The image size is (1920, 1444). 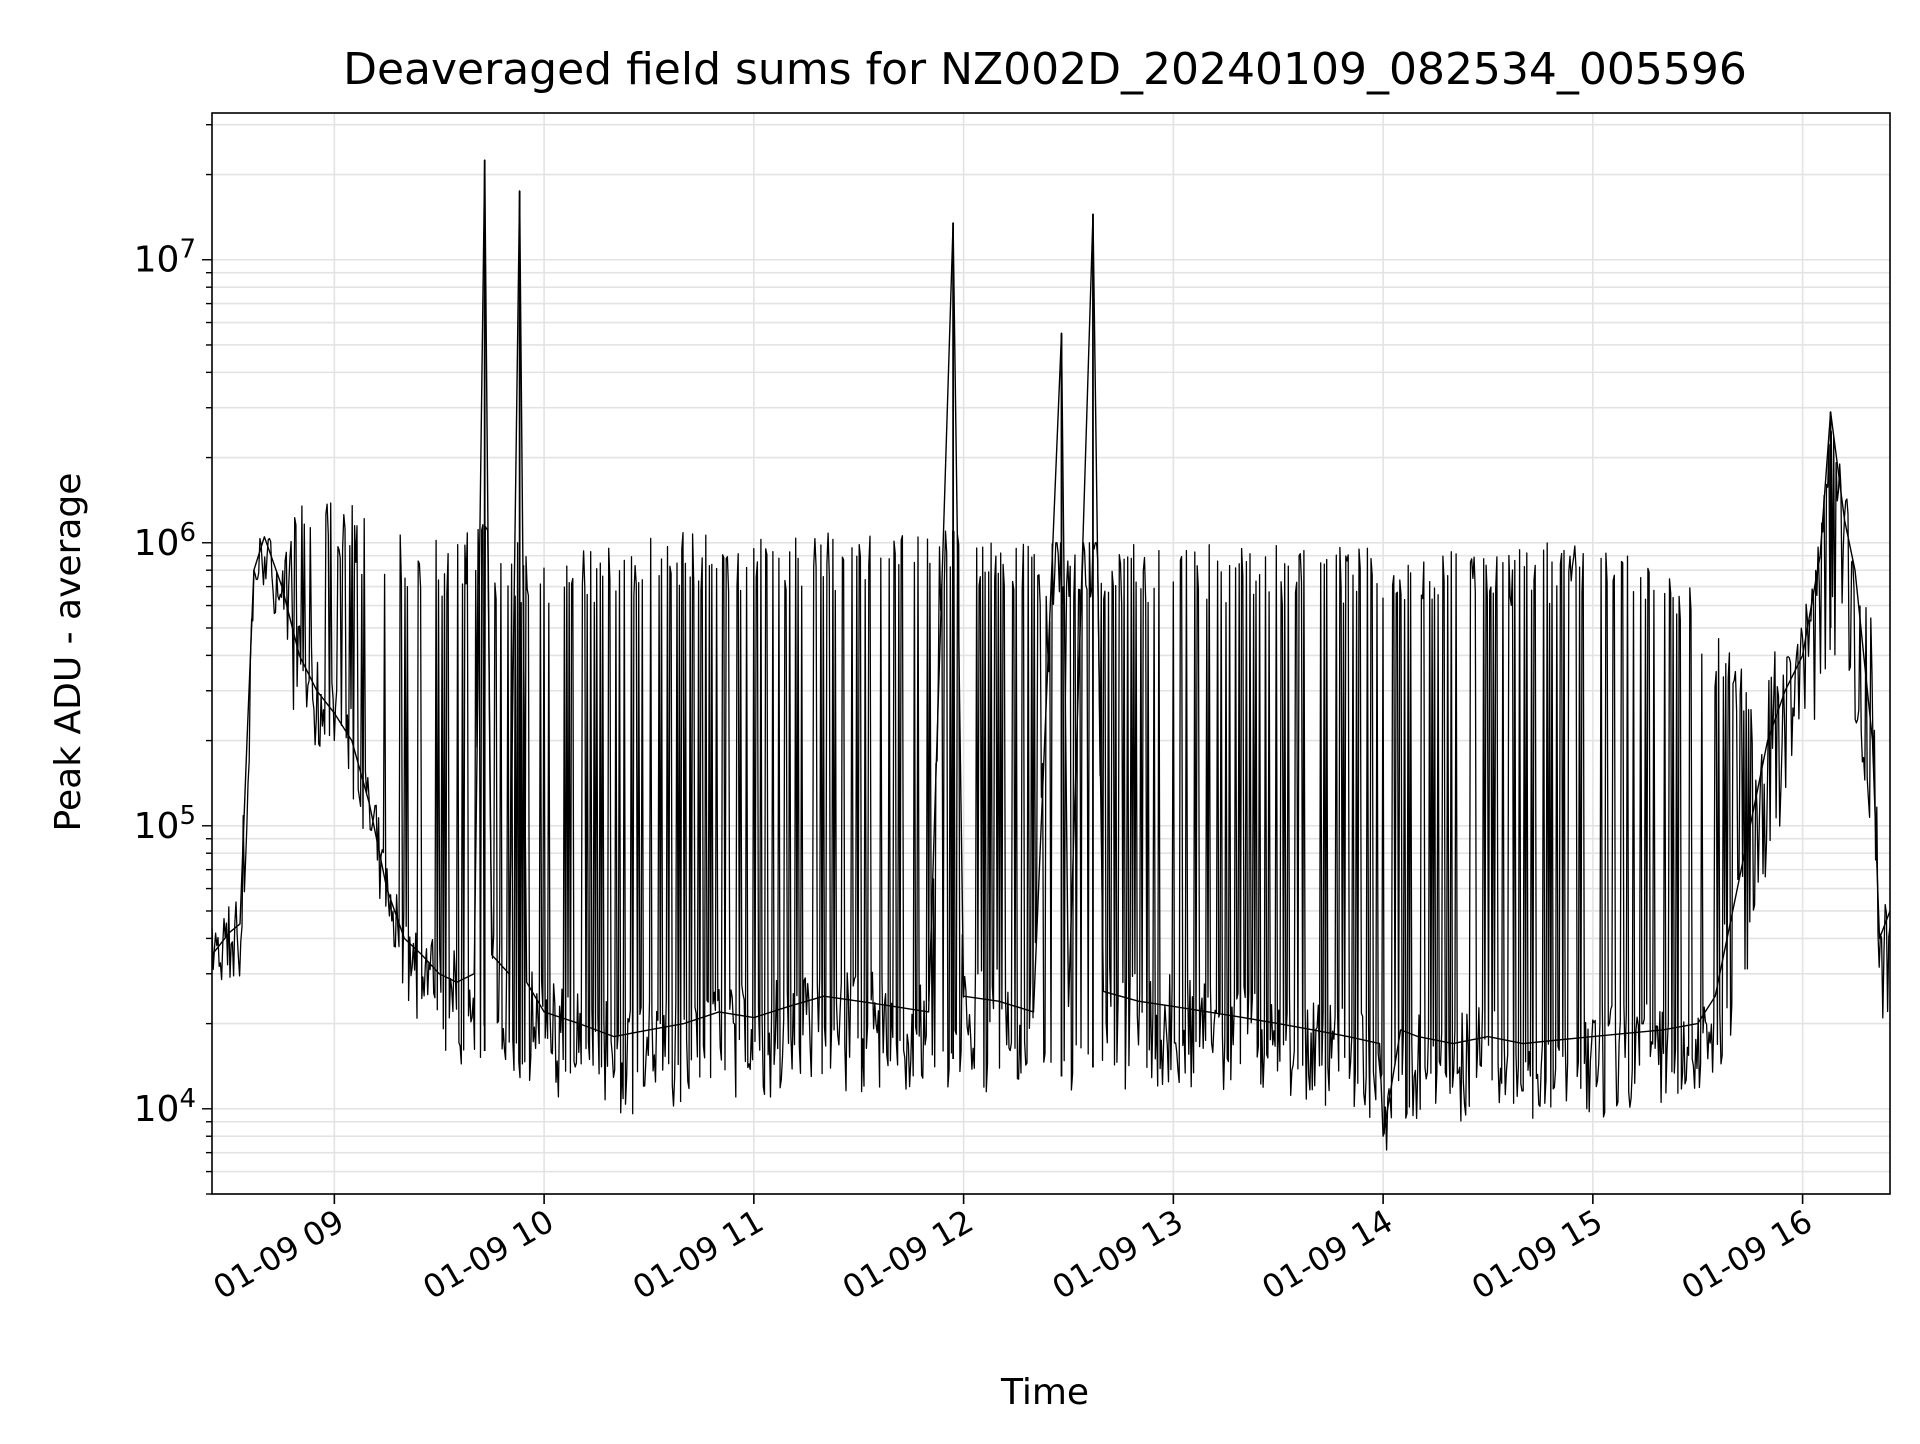 I want to click on y-axis-label: Peak ADU - average, so click(x=68, y=652).